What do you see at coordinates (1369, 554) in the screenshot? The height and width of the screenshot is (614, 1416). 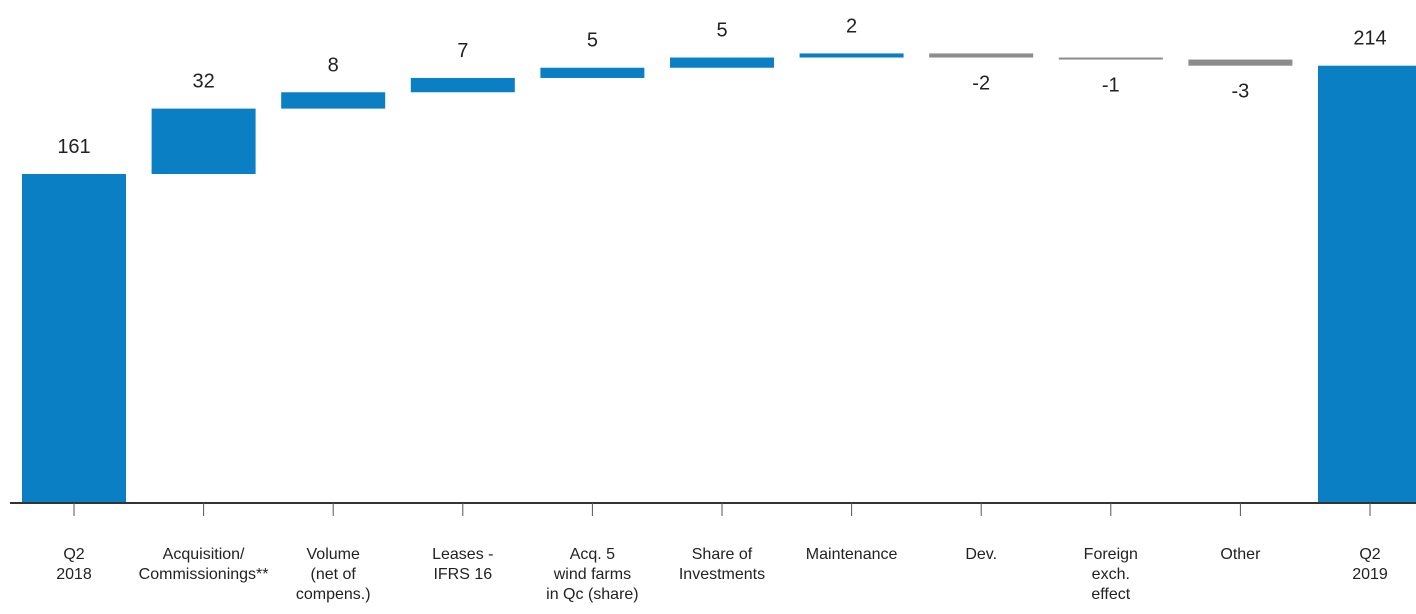 I see `category-label-10-0: Q2` at bounding box center [1369, 554].